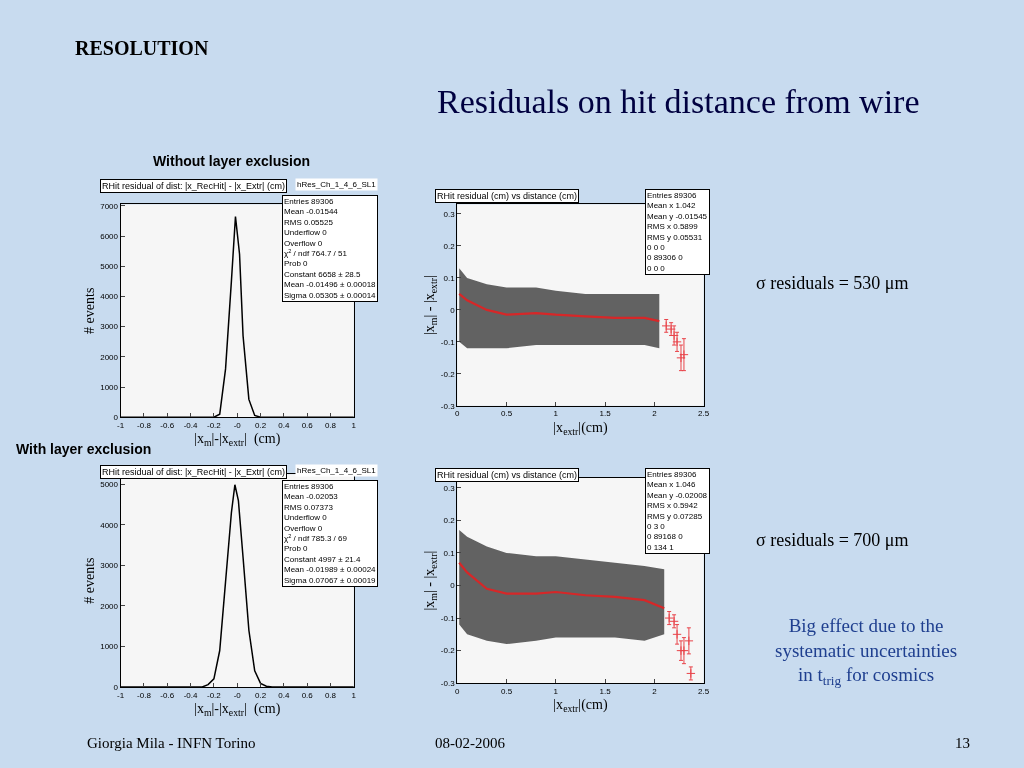  What do you see at coordinates (84, 449) in the screenshot?
I see `text: With layer exclusion` at bounding box center [84, 449].